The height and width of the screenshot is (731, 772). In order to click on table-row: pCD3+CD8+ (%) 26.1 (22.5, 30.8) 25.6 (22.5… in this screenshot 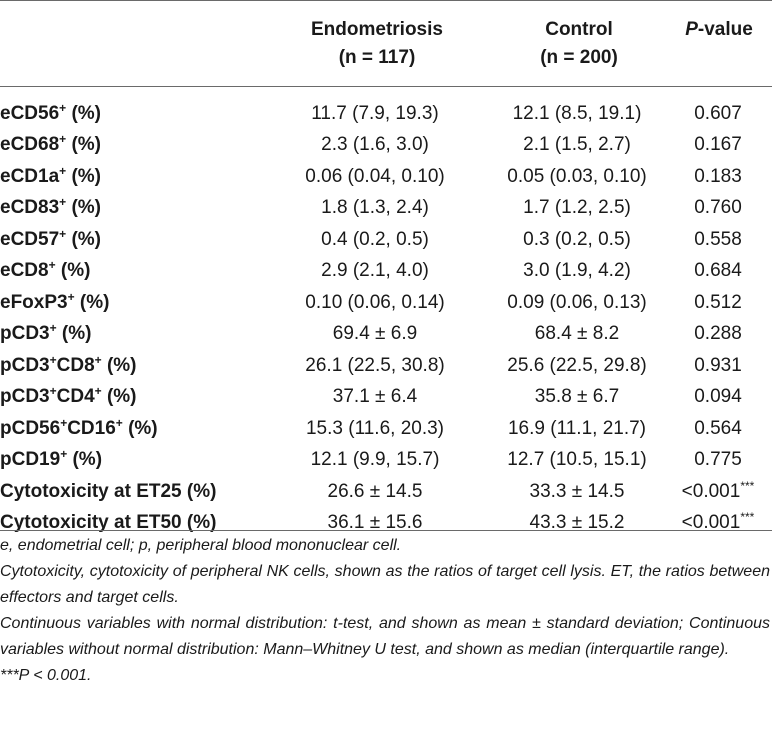, I will do `click(386, 366)`.